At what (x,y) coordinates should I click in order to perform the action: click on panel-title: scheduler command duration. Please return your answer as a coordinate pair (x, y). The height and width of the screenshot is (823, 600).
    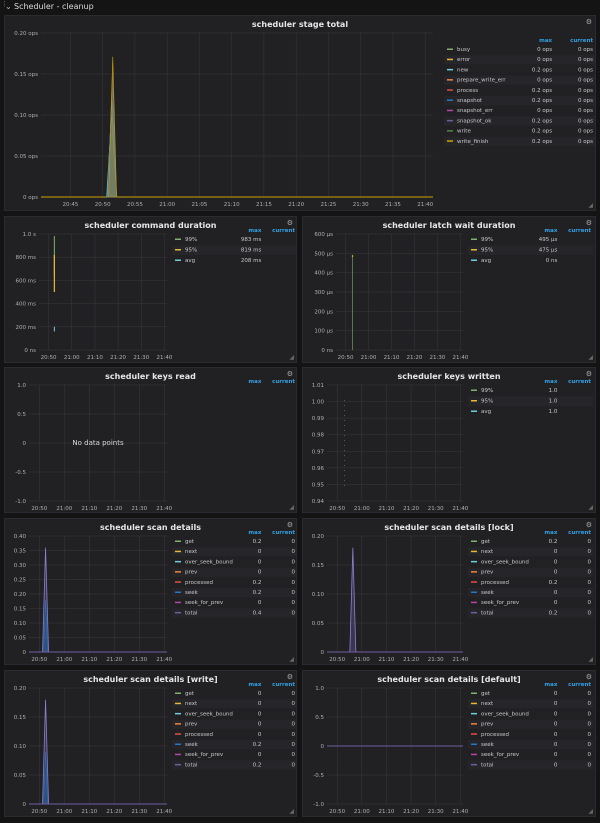
    Looking at the image, I should click on (150, 225).